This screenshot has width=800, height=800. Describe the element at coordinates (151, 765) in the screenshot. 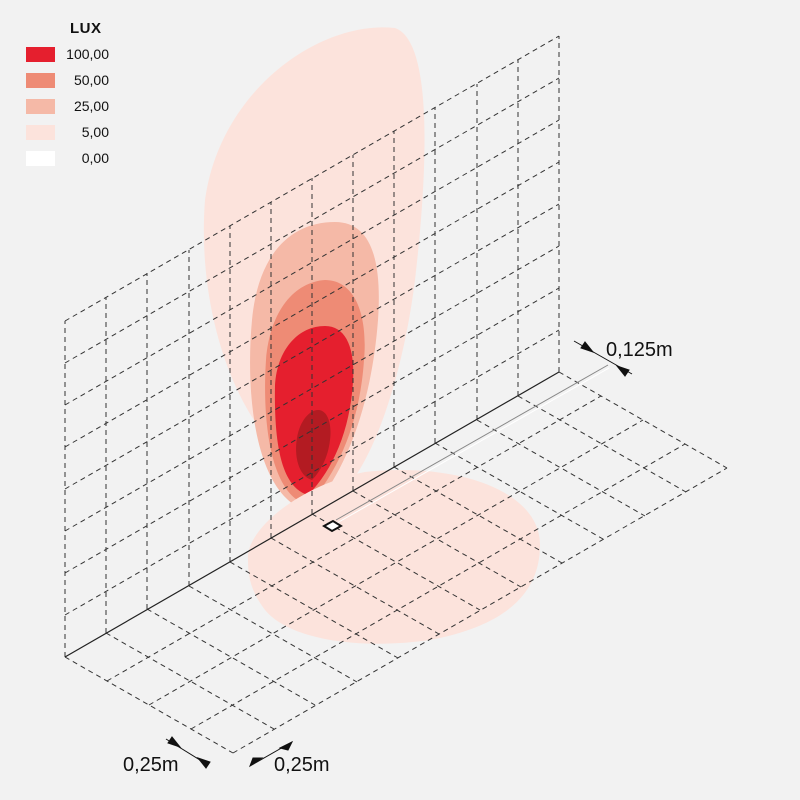

I see `spacing-dimension-label-left: 0,25m` at that location.